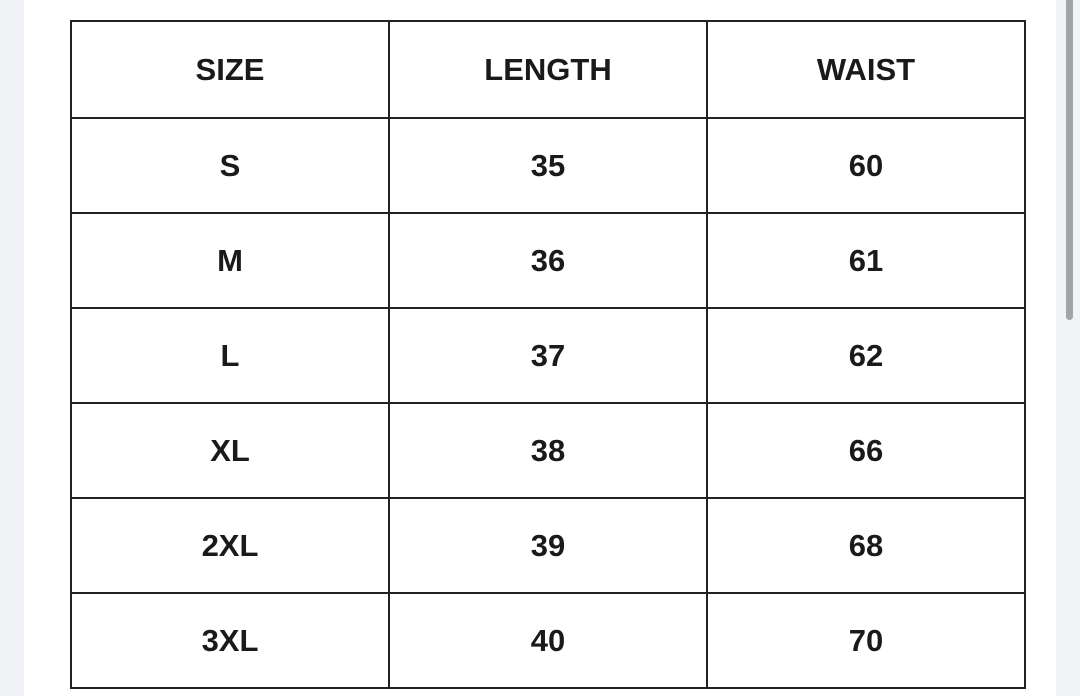  I want to click on size-cell: M, so click(230, 260).